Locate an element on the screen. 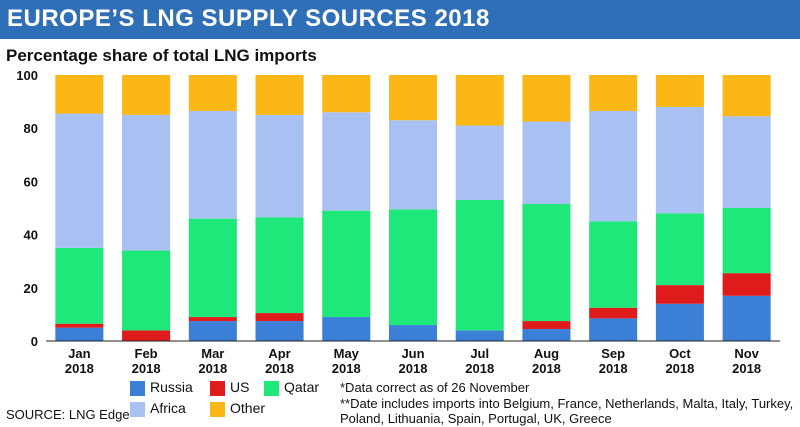 This screenshot has height=427, width=800. bar-africa-oct is located at coordinates (679, 160).